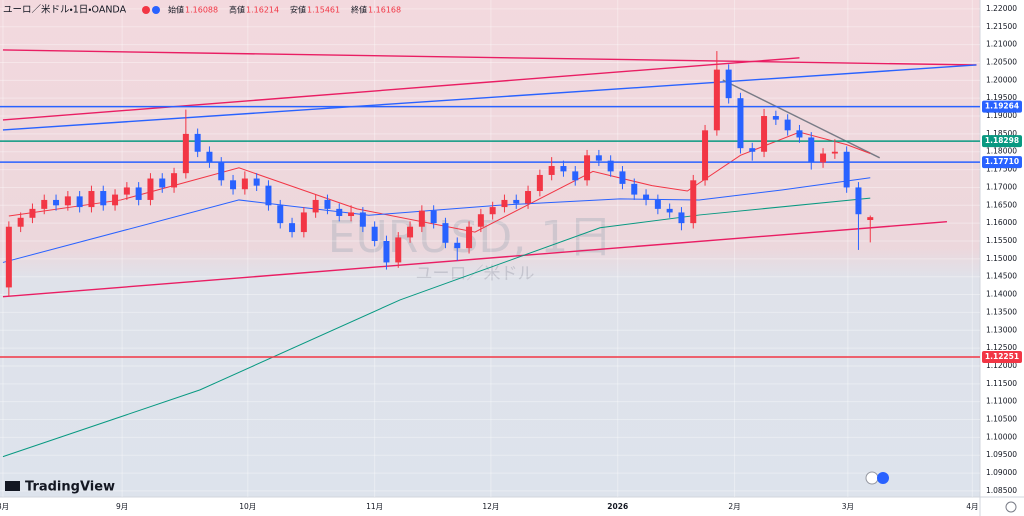 The width and height of the screenshot is (1024, 516). I want to click on x-tick-label: 11月, so click(374, 506).